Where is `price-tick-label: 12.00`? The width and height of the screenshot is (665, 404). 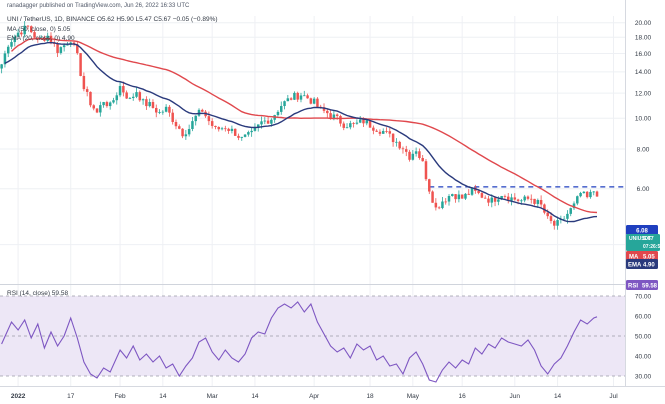 price-tick-label: 12.00 is located at coordinates (643, 93).